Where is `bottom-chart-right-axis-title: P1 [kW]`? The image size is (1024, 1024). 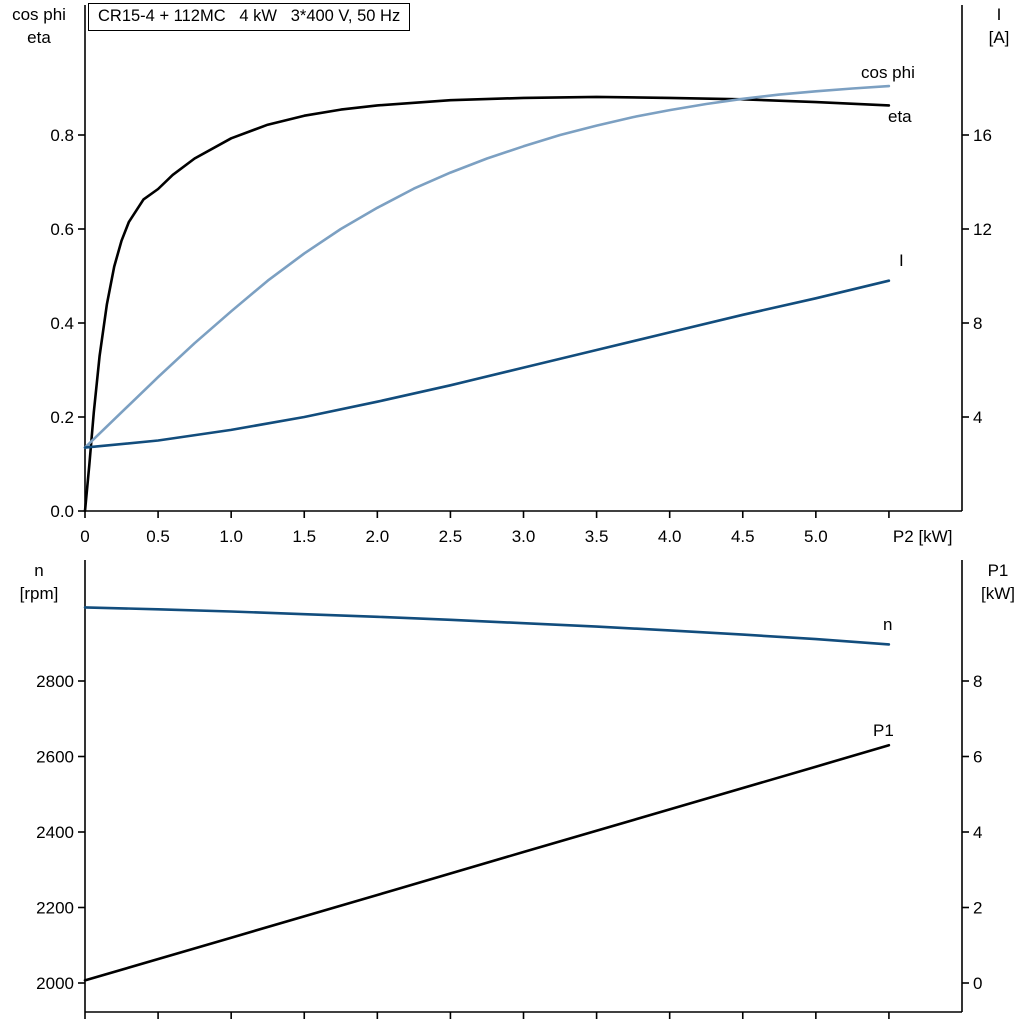
bottom-chart-right-axis-title: P1 [kW] is located at coordinates (998, 582).